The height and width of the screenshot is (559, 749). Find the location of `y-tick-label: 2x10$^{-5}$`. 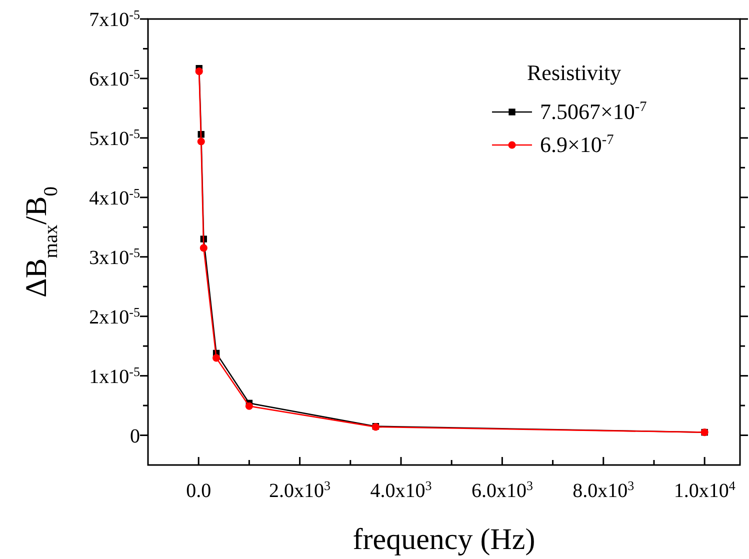

y-tick-label: 2x10$^{-5}$ is located at coordinates (114, 316).